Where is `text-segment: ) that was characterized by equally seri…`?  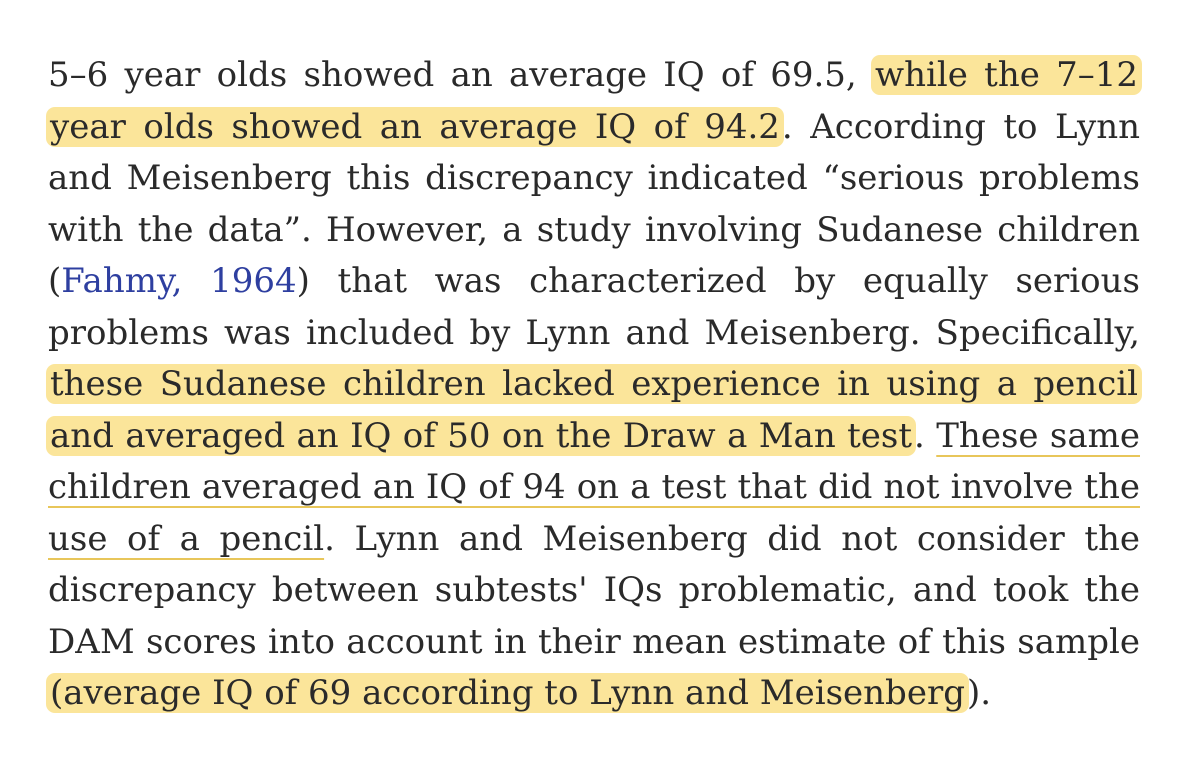 text-segment: ) that was characterized by equally seri… is located at coordinates (594, 307).